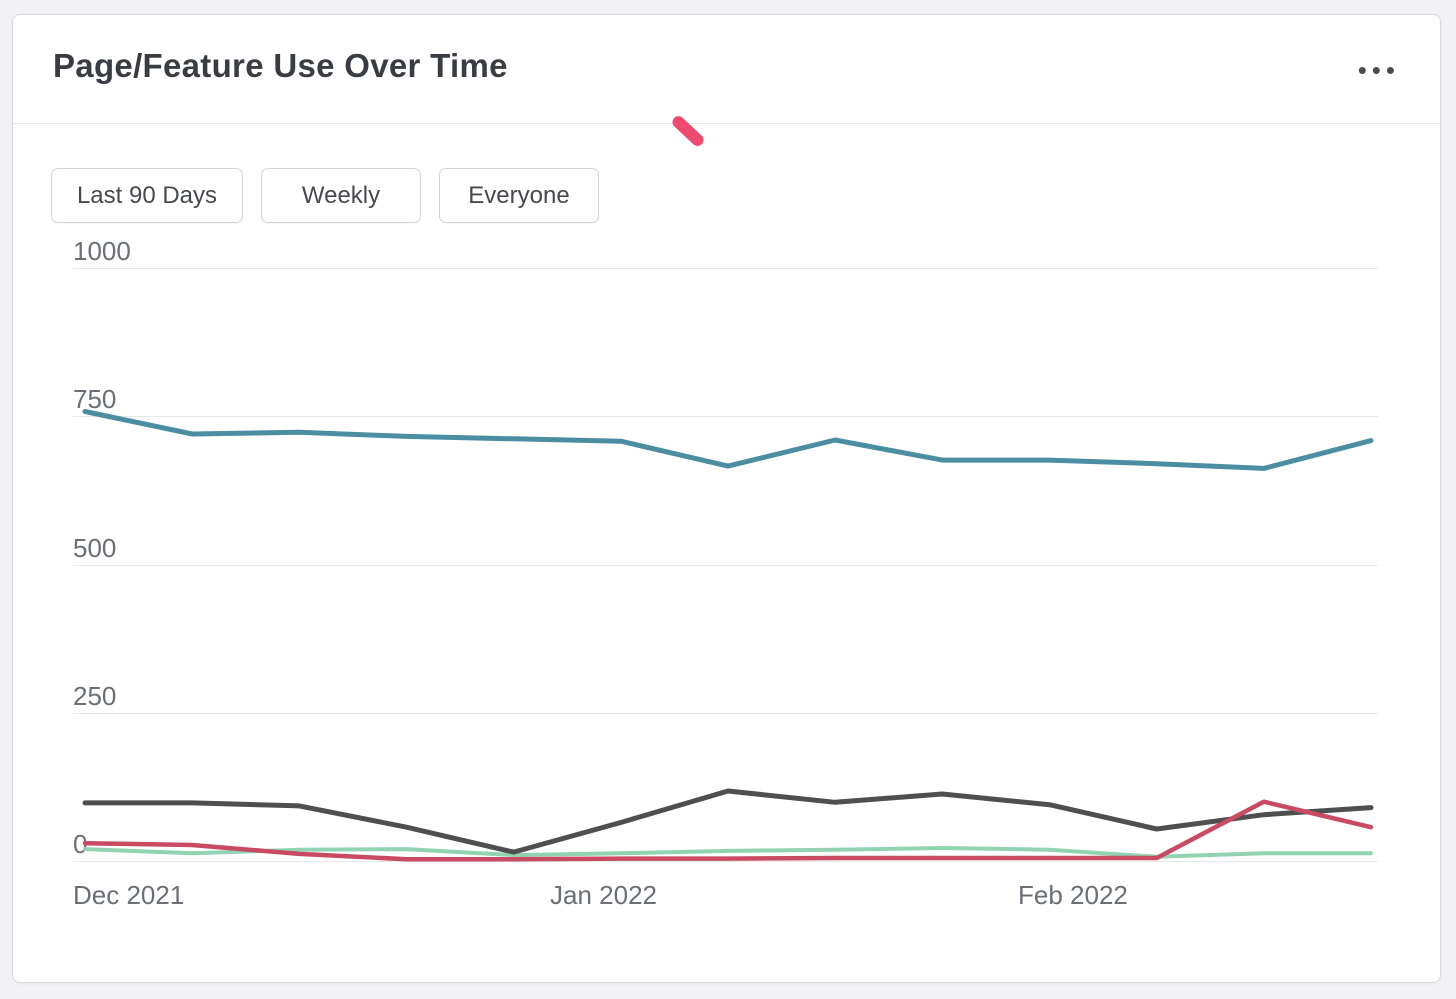  What do you see at coordinates (280, 65) in the screenshot?
I see `card-title: Page/Feature Use Over Time` at bounding box center [280, 65].